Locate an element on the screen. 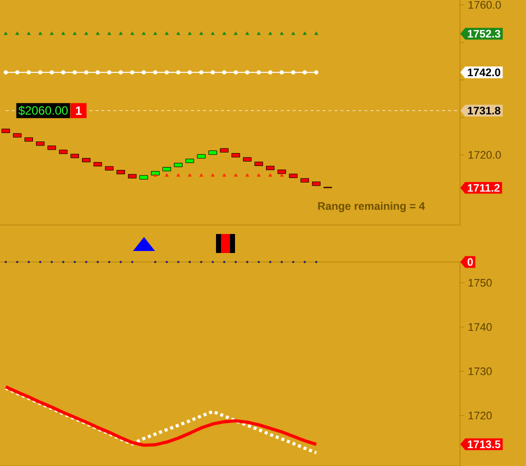 This screenshot has height=466, width=526. annotation: 1 is located at coordinates (79, 110).